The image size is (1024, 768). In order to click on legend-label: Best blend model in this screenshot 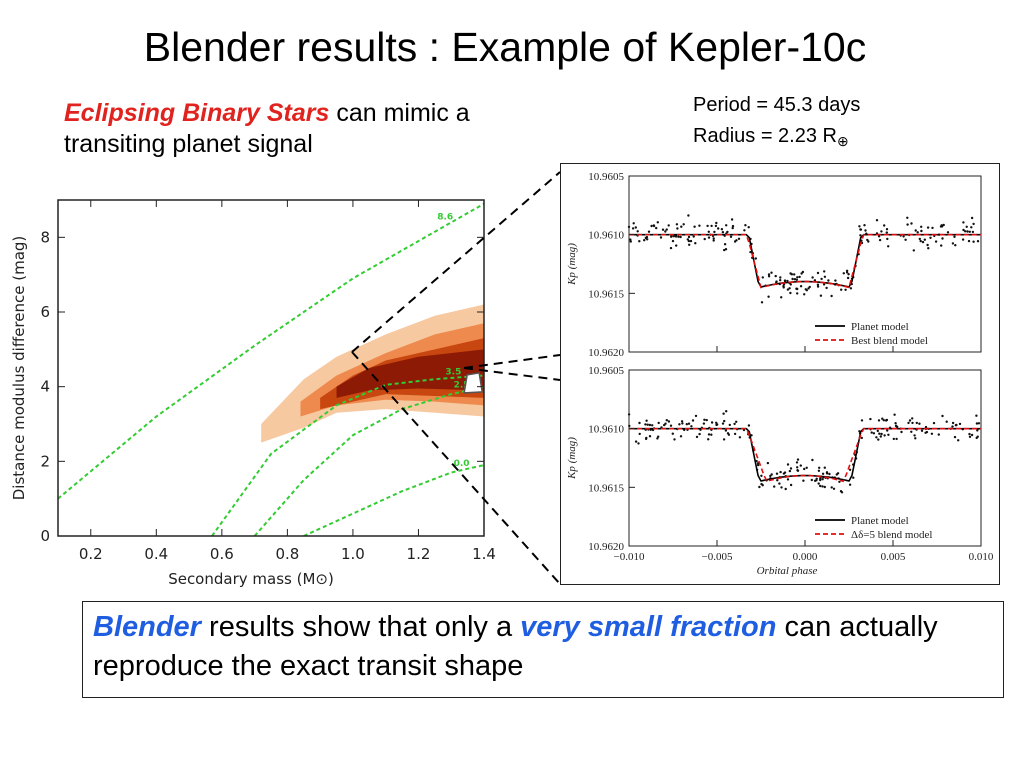, I will do `click(889, 341)`.